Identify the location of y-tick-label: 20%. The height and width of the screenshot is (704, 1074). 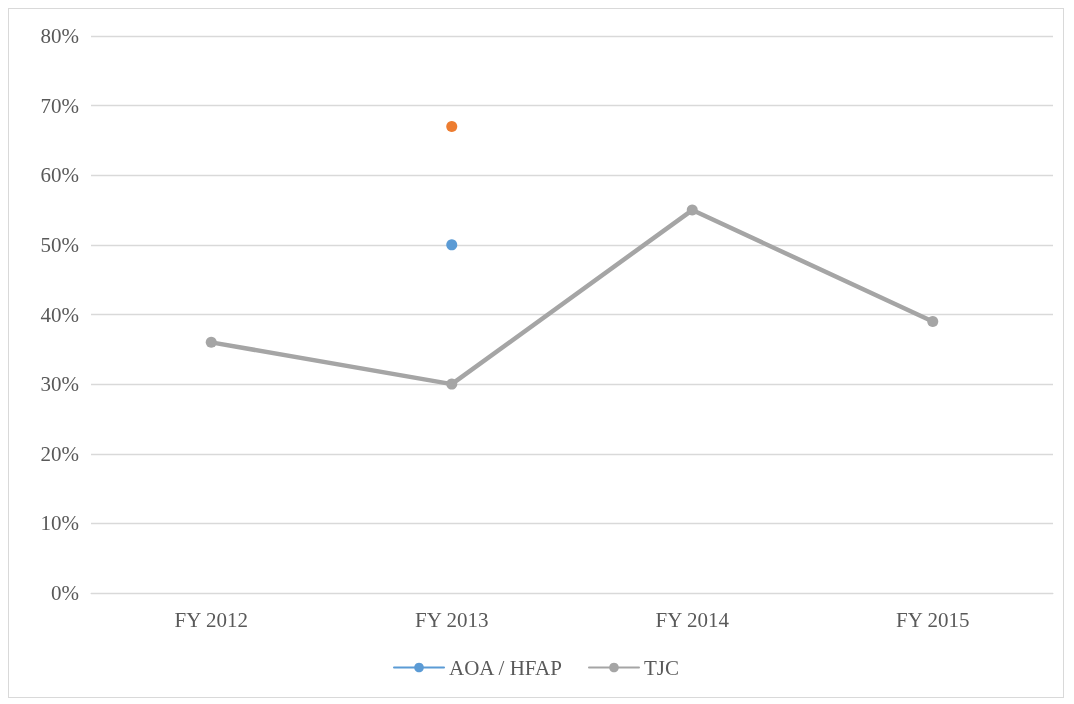
(59, 453).